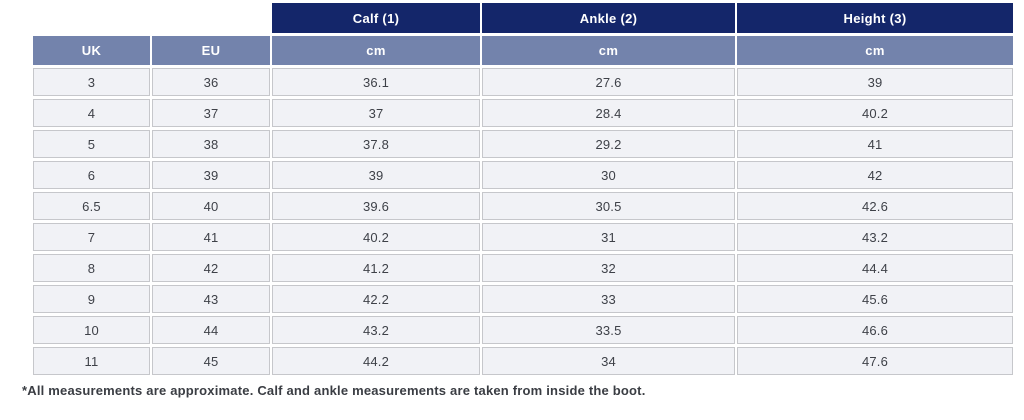 This screenshot has height=420, width=1024. What do you see at coordinates (608, 50) in the screenshot?
I see `column-header-ankle-unit: cm` at bounding box center [608, 50].